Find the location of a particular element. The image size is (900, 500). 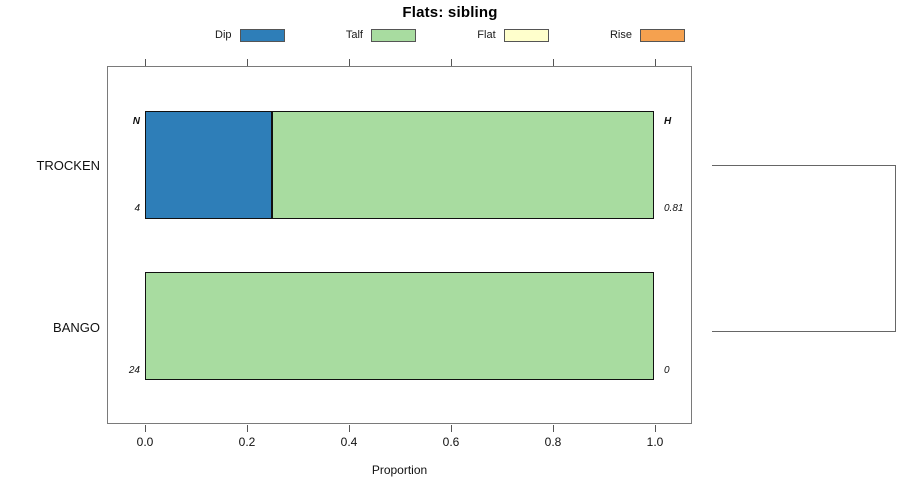

bar-segment-bango-talf is located at coordinates (399, 326).